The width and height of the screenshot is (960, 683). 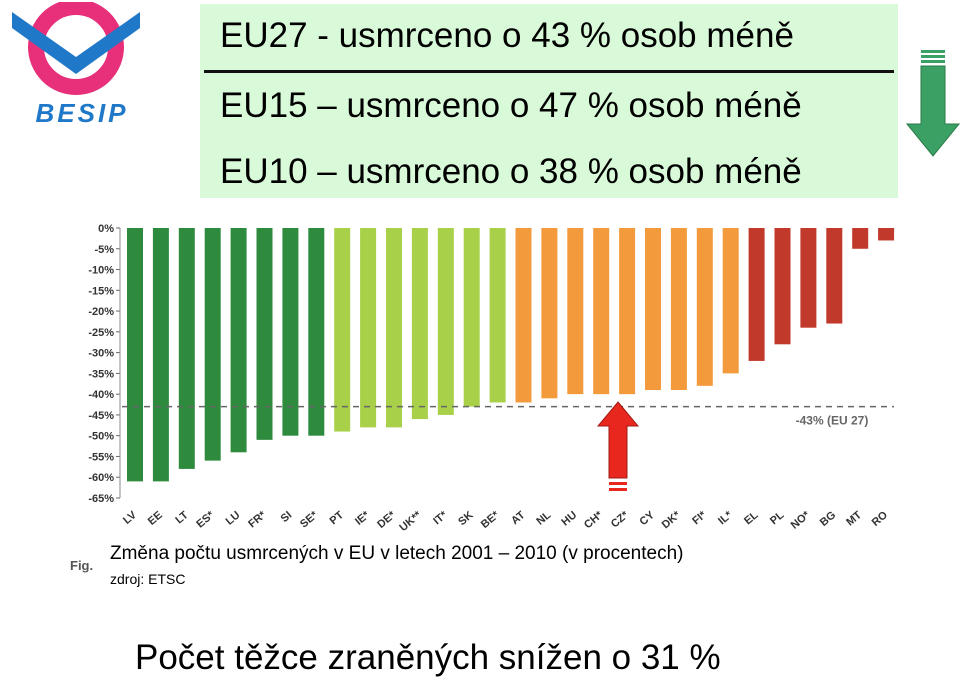 I want to click on injuries-summary: Počet těžce zraněných snížen o 31 %, so click(x=428, y=657).